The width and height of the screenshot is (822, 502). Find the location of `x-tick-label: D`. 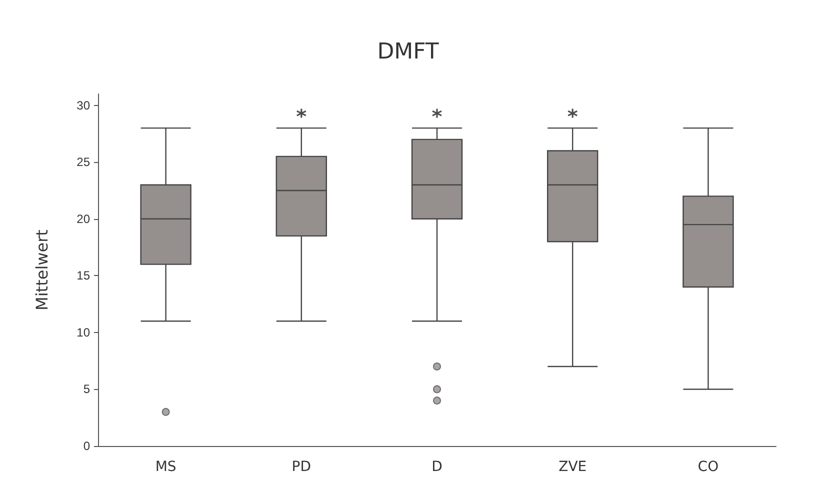

x-tick-label: D is located at coordinates (437, 467).